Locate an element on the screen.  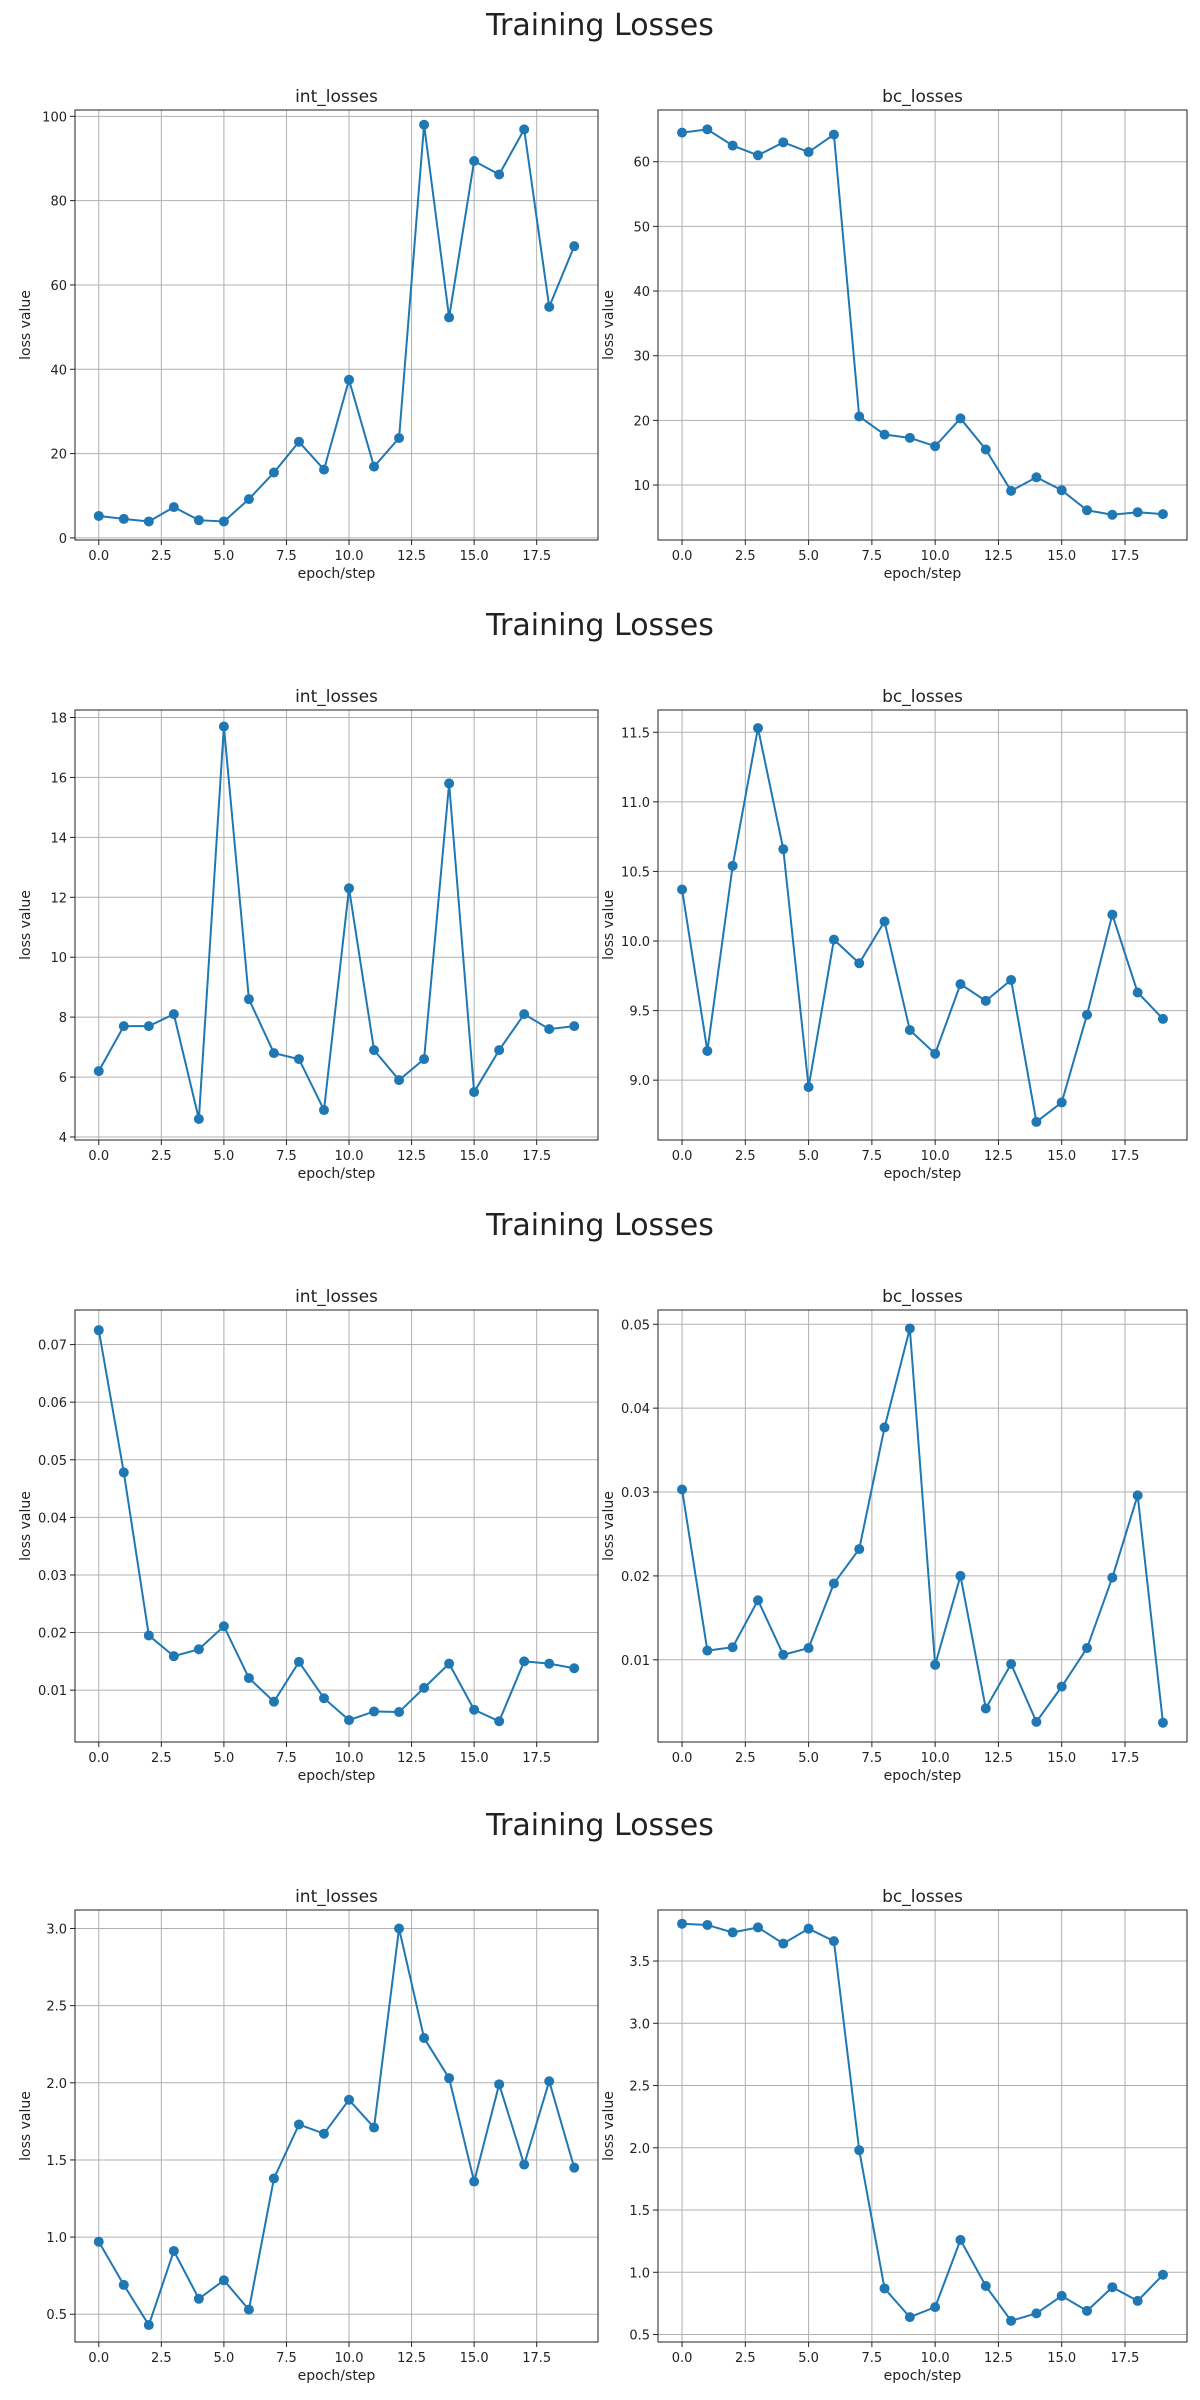
y-tick-label: 2.0 is located at coordinates (639, 2149).